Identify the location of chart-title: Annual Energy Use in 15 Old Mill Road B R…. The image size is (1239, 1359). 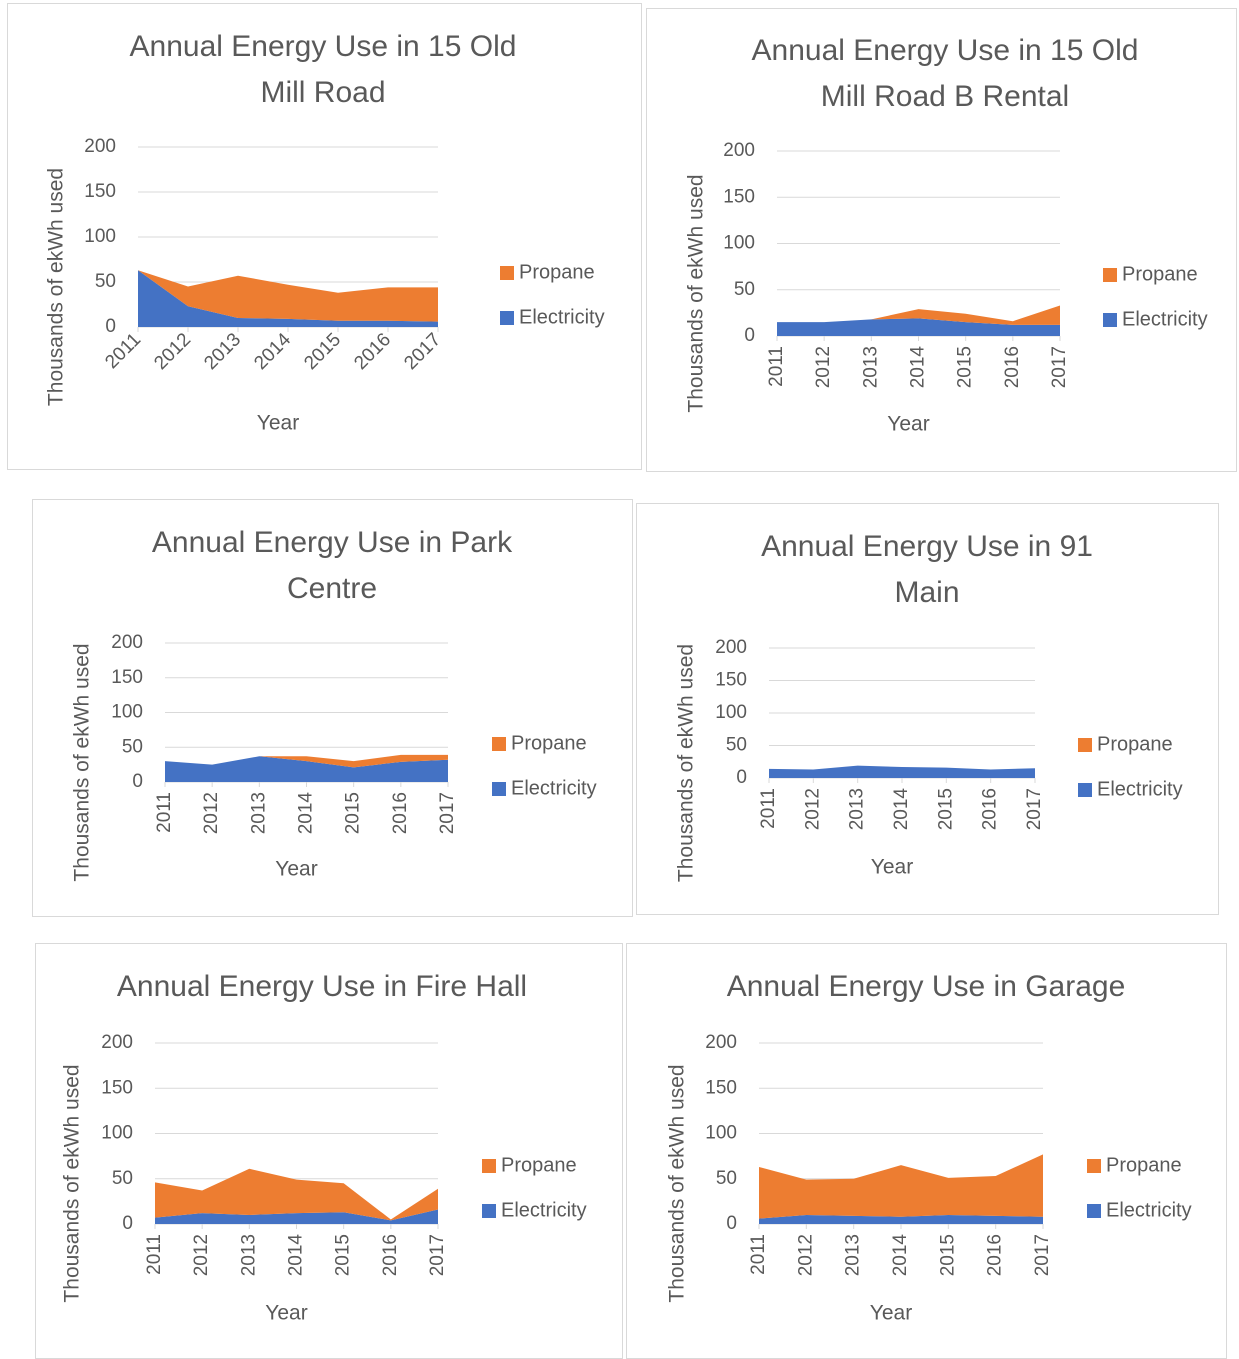
(945, 73).